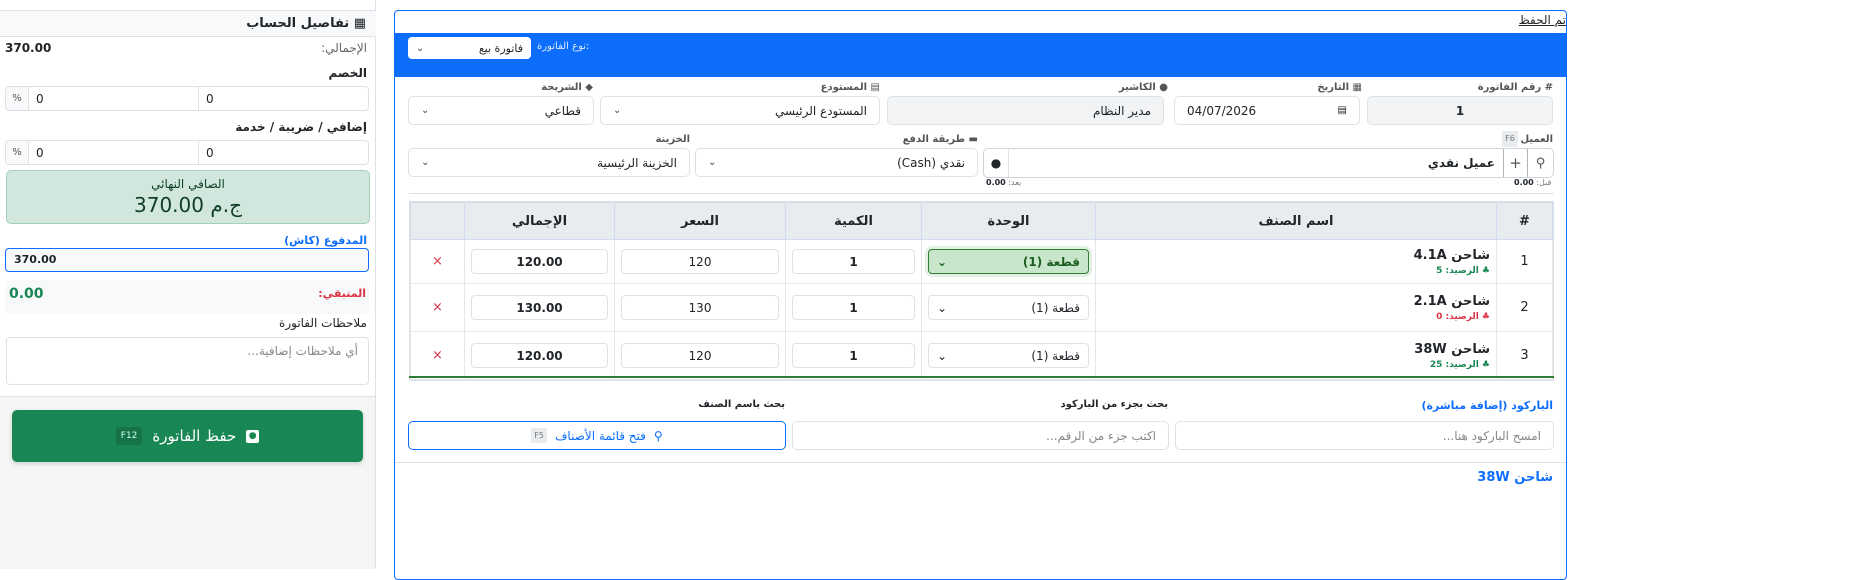 The width and height of the screenshot is (1854, 580). What do you see at coordinates (1461, 163) in the screenshot?
I see `customer-input: عميل نقدي` at bounding box center [1461, 163].